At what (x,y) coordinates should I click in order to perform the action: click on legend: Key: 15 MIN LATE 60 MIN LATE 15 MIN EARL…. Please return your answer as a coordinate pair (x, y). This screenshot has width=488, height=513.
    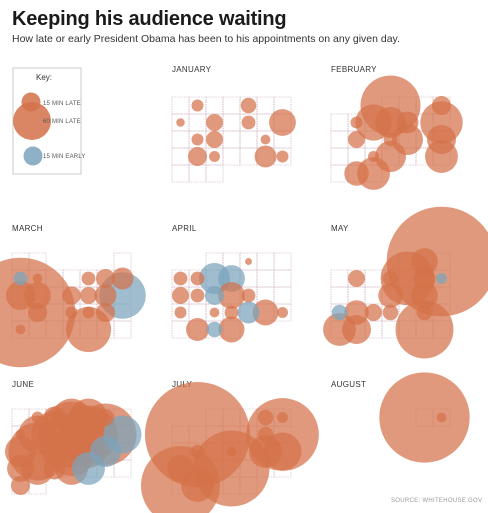
    Looking at the image, I should click on (49, 121).